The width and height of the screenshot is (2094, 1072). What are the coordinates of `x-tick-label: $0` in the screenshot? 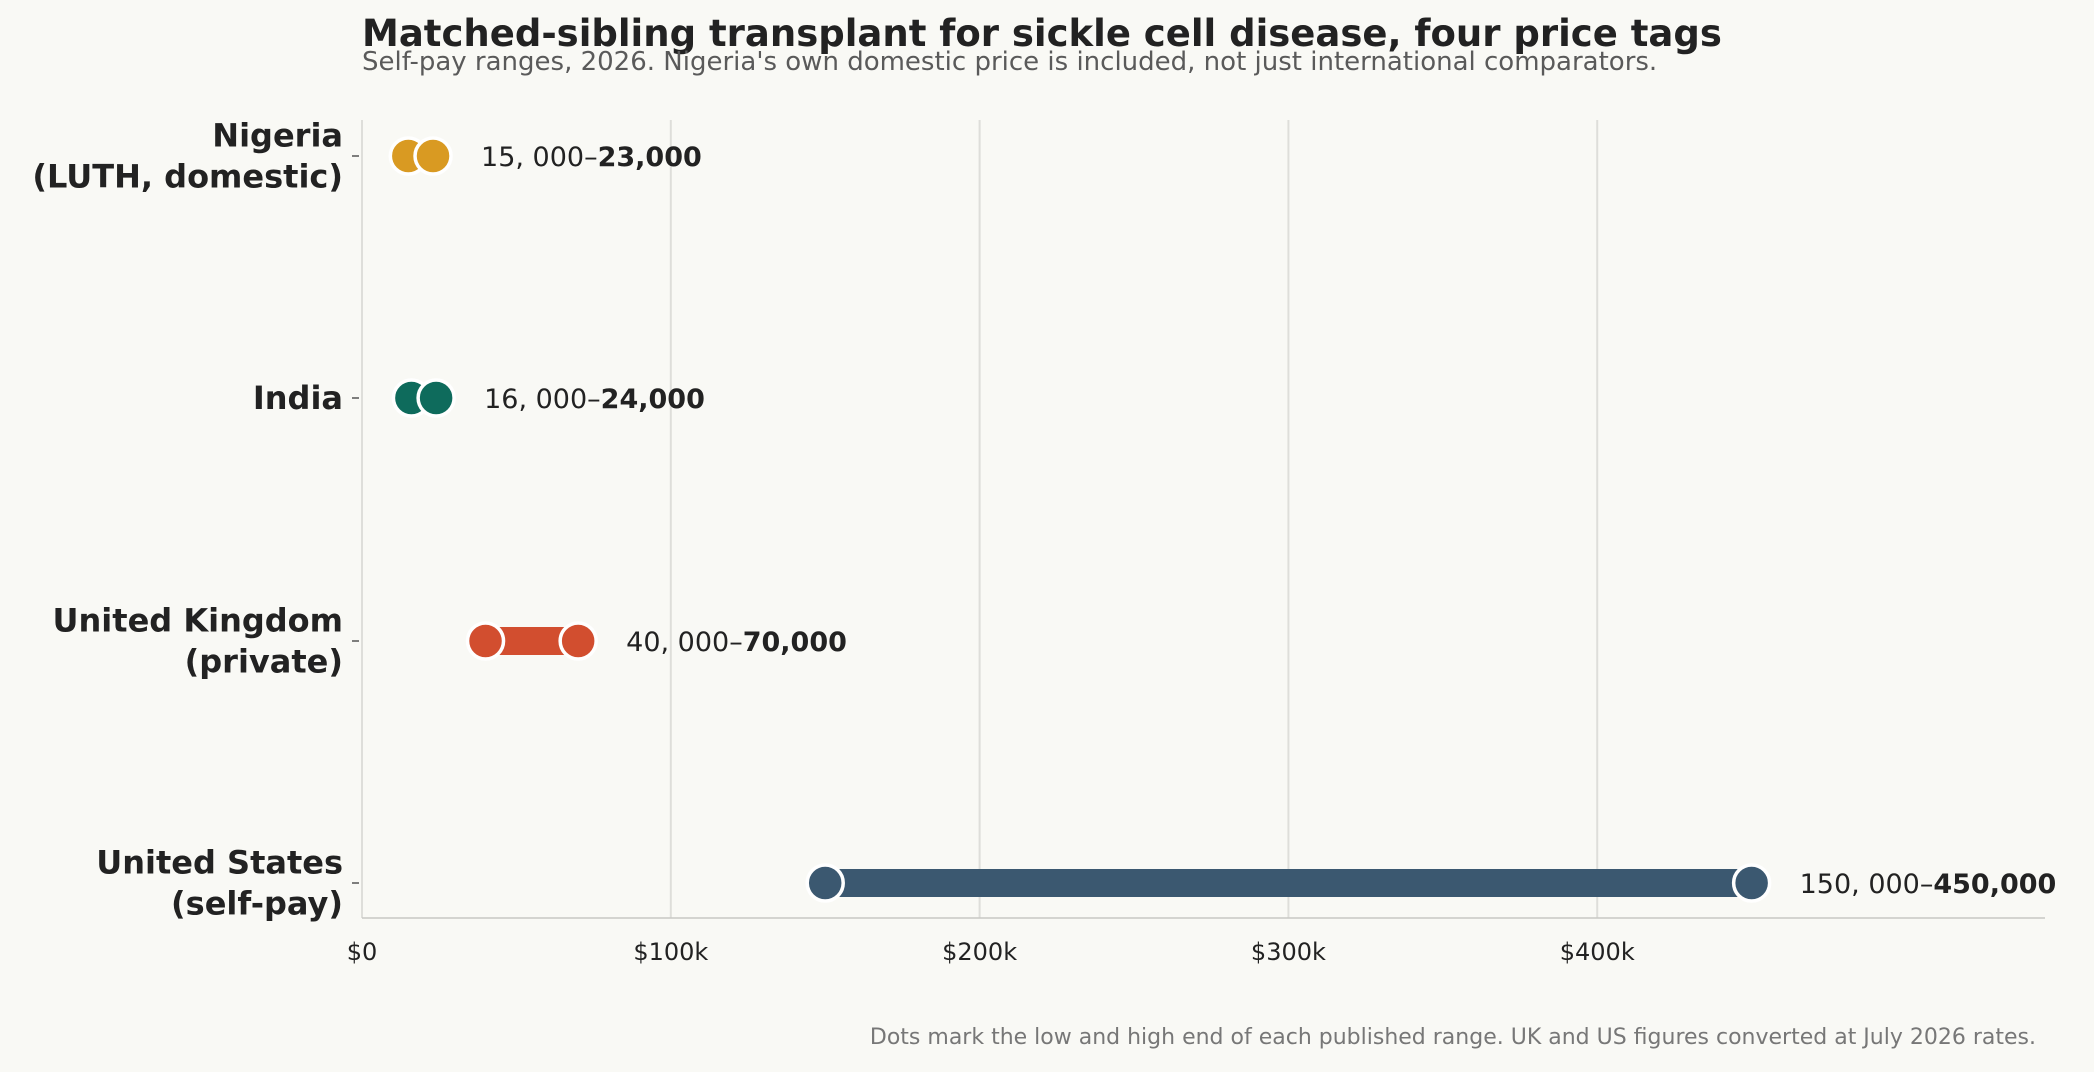 It's located at (362, 952).